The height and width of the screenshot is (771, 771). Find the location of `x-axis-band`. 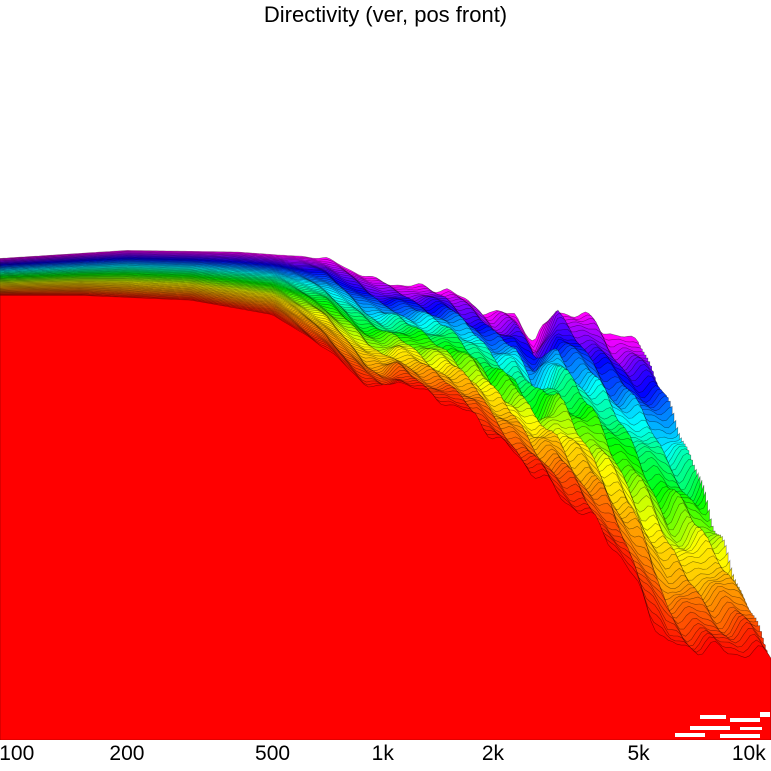

x-axis-band is located at coordinates (385, 755).